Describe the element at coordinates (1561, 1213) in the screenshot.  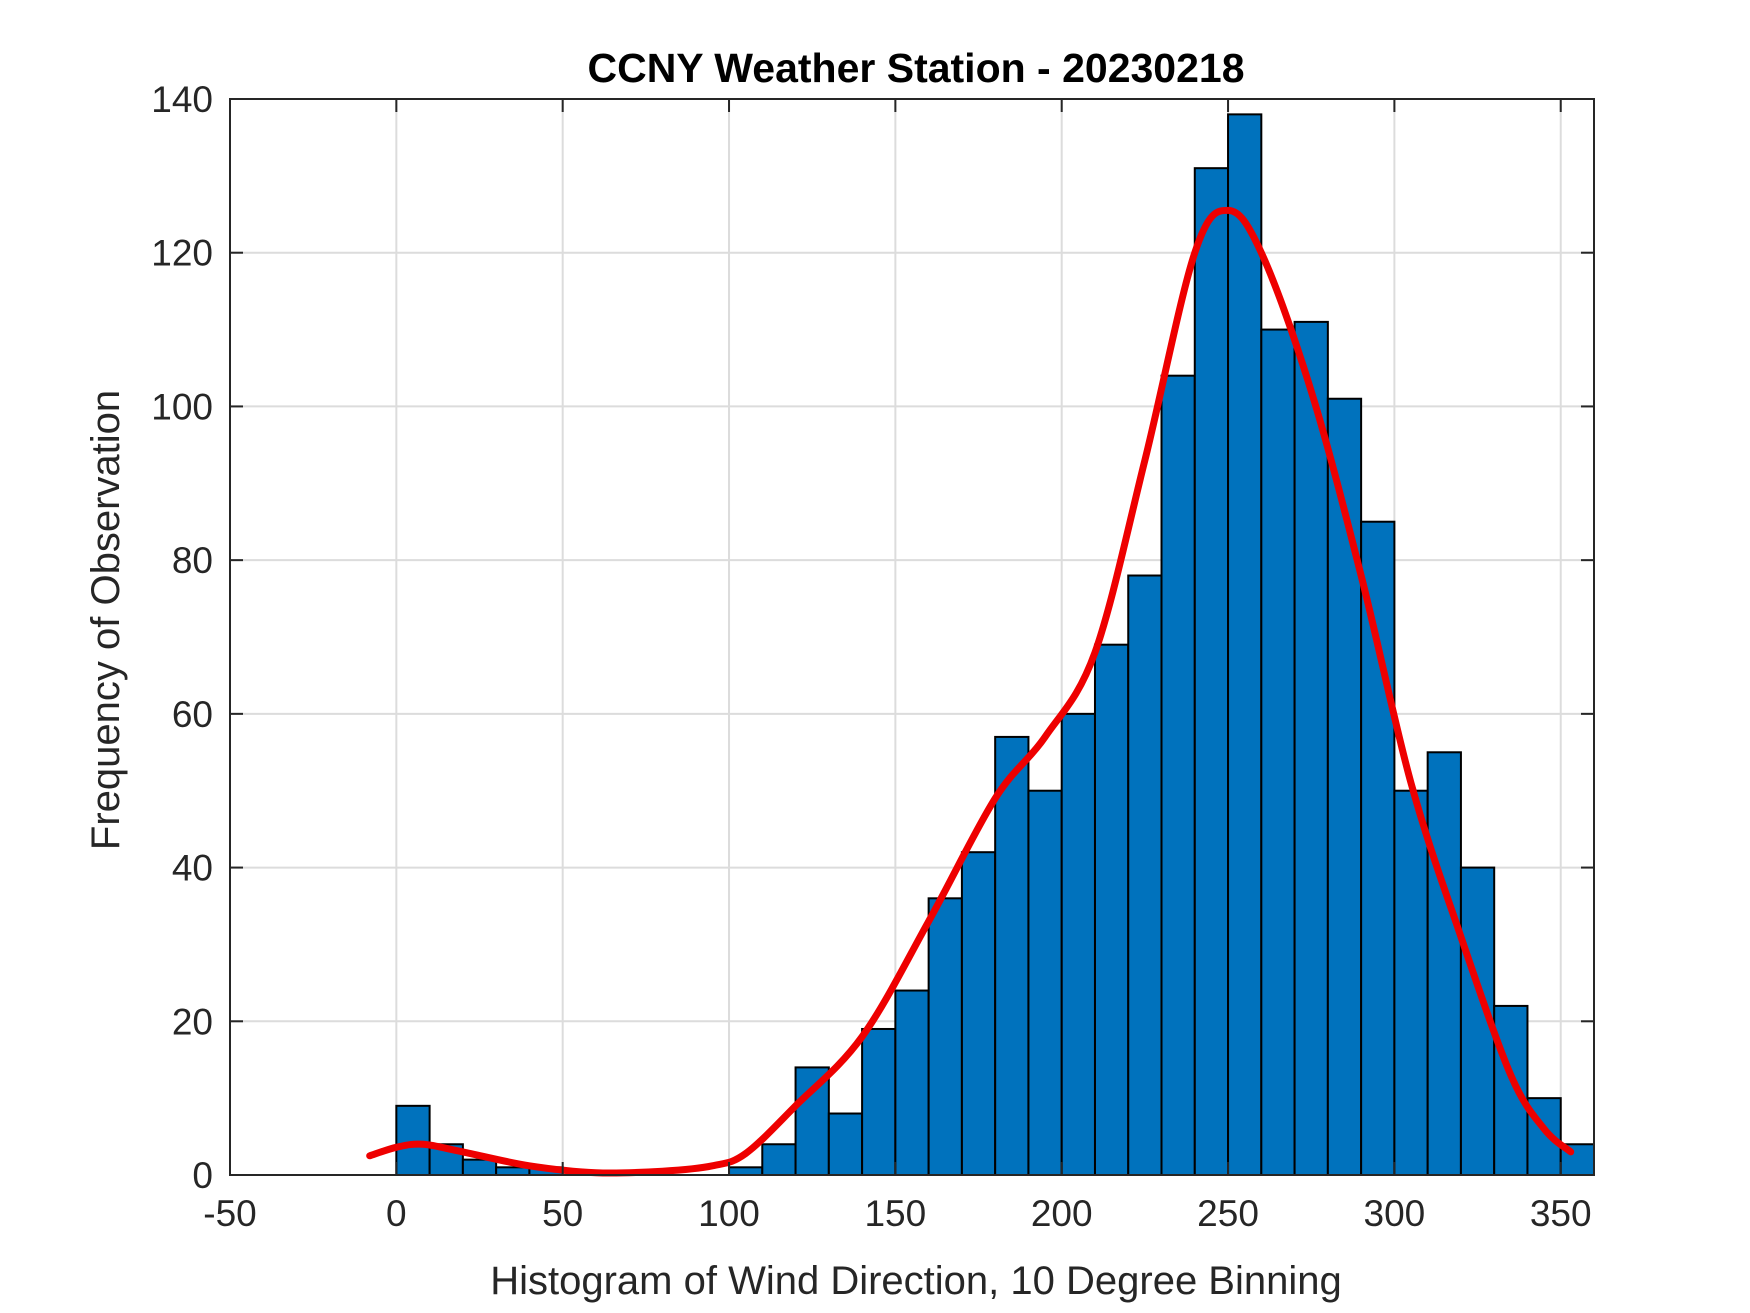
I see `x-tick-label: 350` at that location.